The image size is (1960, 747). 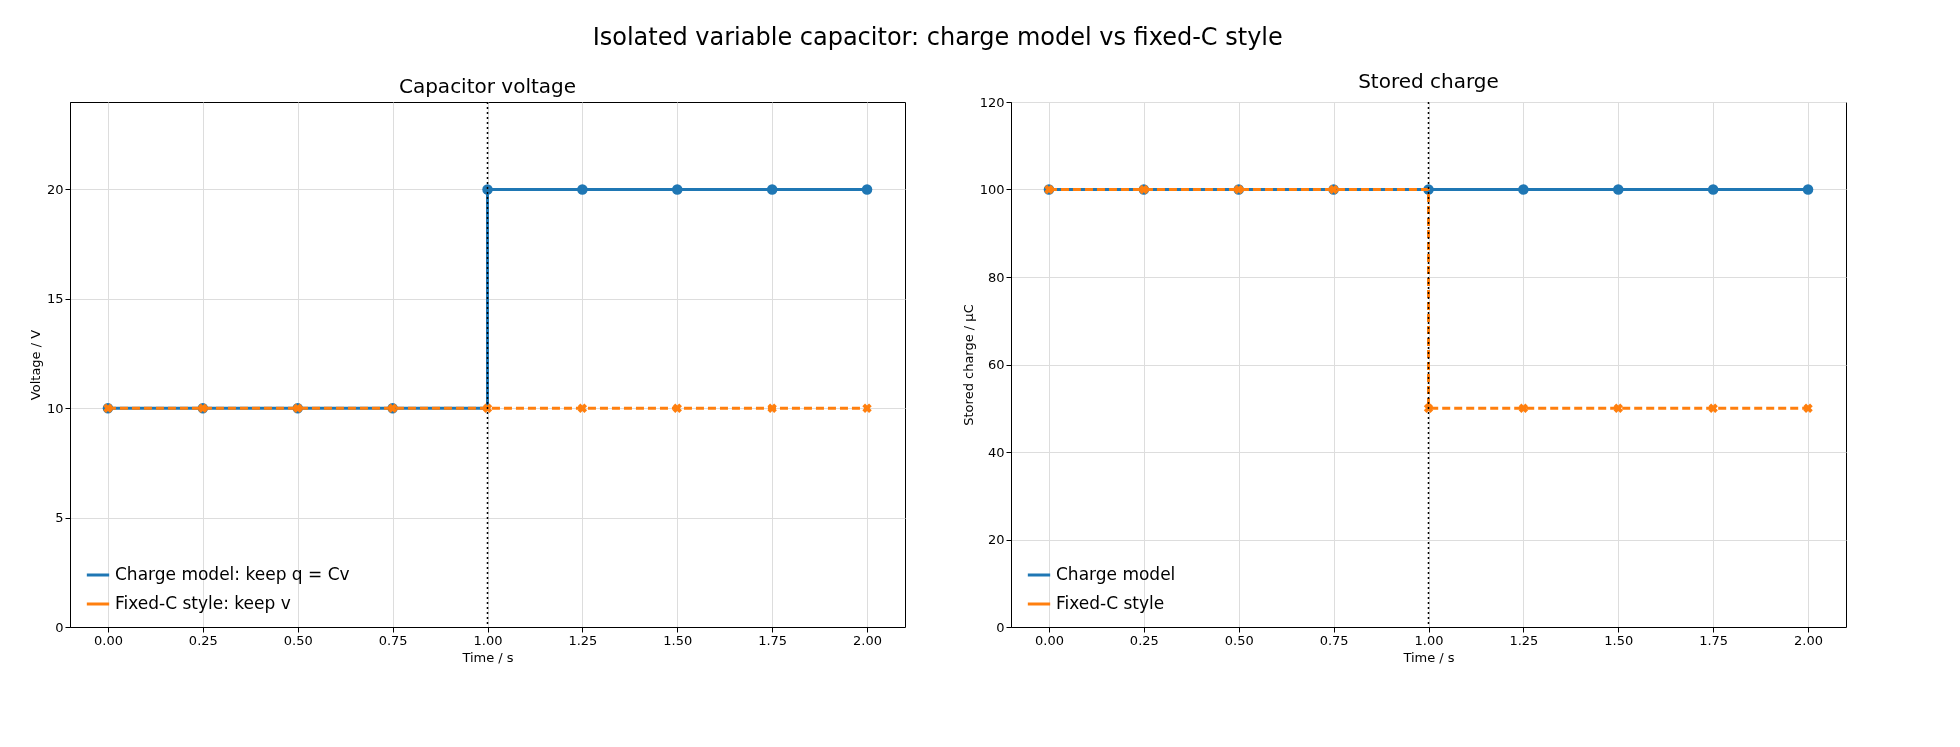 What do you see at coordinates (992, 189) in the screenshot?
I see `y-tick-label: 100` at bounding box center [992, 189].